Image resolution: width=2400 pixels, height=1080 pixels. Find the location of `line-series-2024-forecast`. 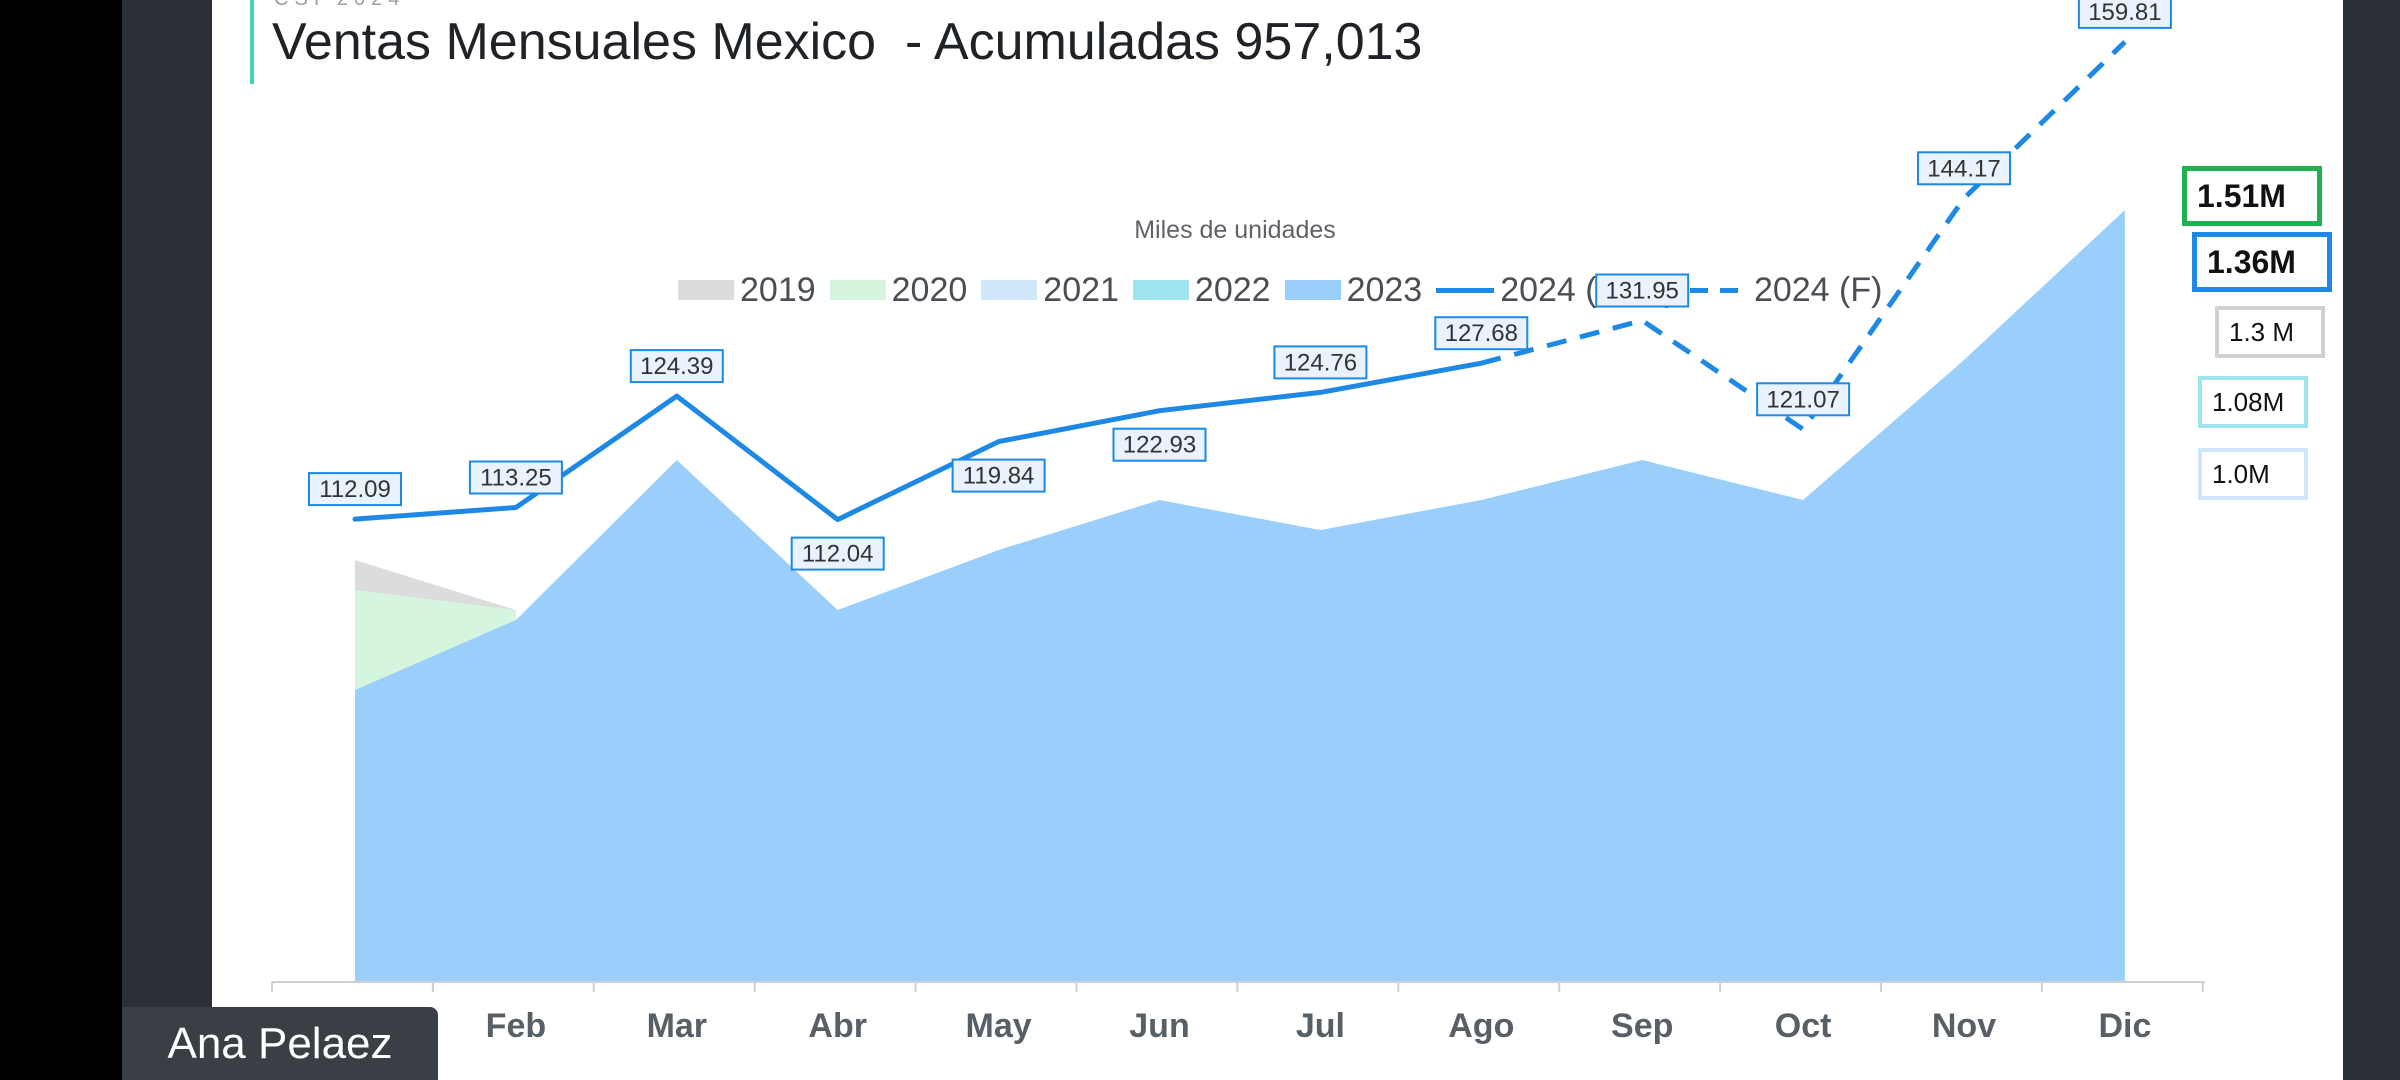

line-series-2024-forecast is located at coordinates (1803, 236).